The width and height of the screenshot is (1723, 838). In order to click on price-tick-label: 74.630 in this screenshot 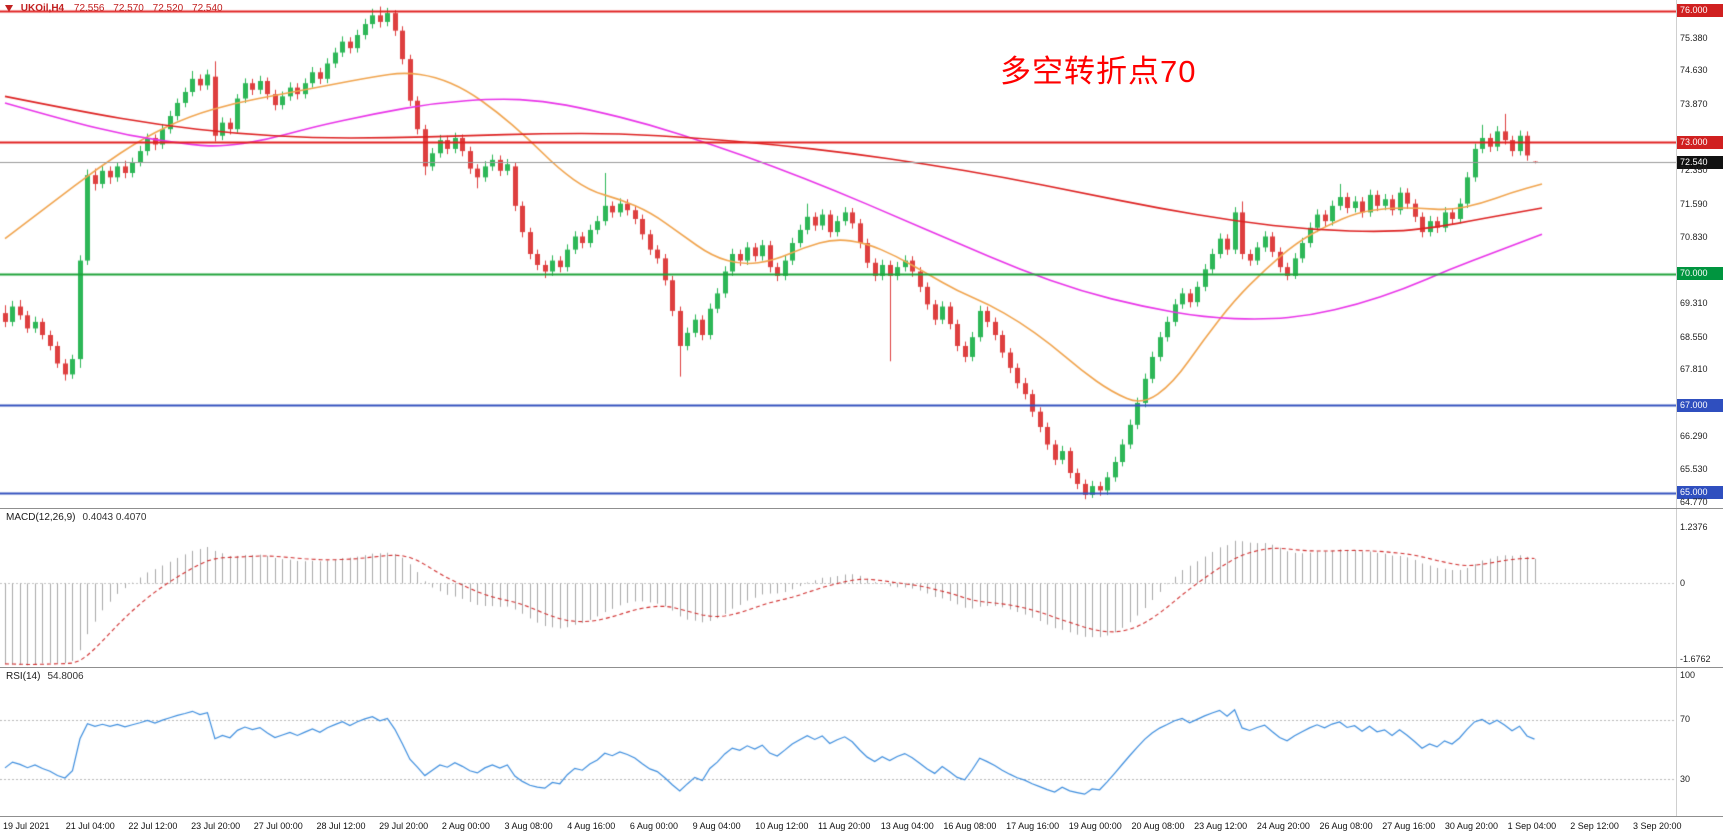, I will do `click(1694, 70)`.